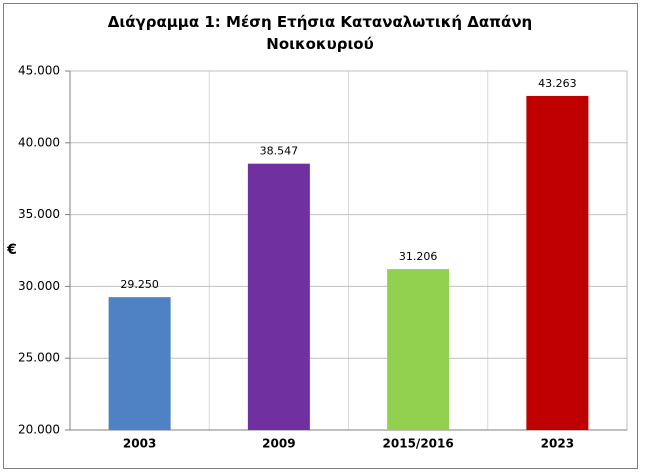 The height and width of the screenshot is (473, 657). I want to click on data-label: 43.263, so click(557, 83).